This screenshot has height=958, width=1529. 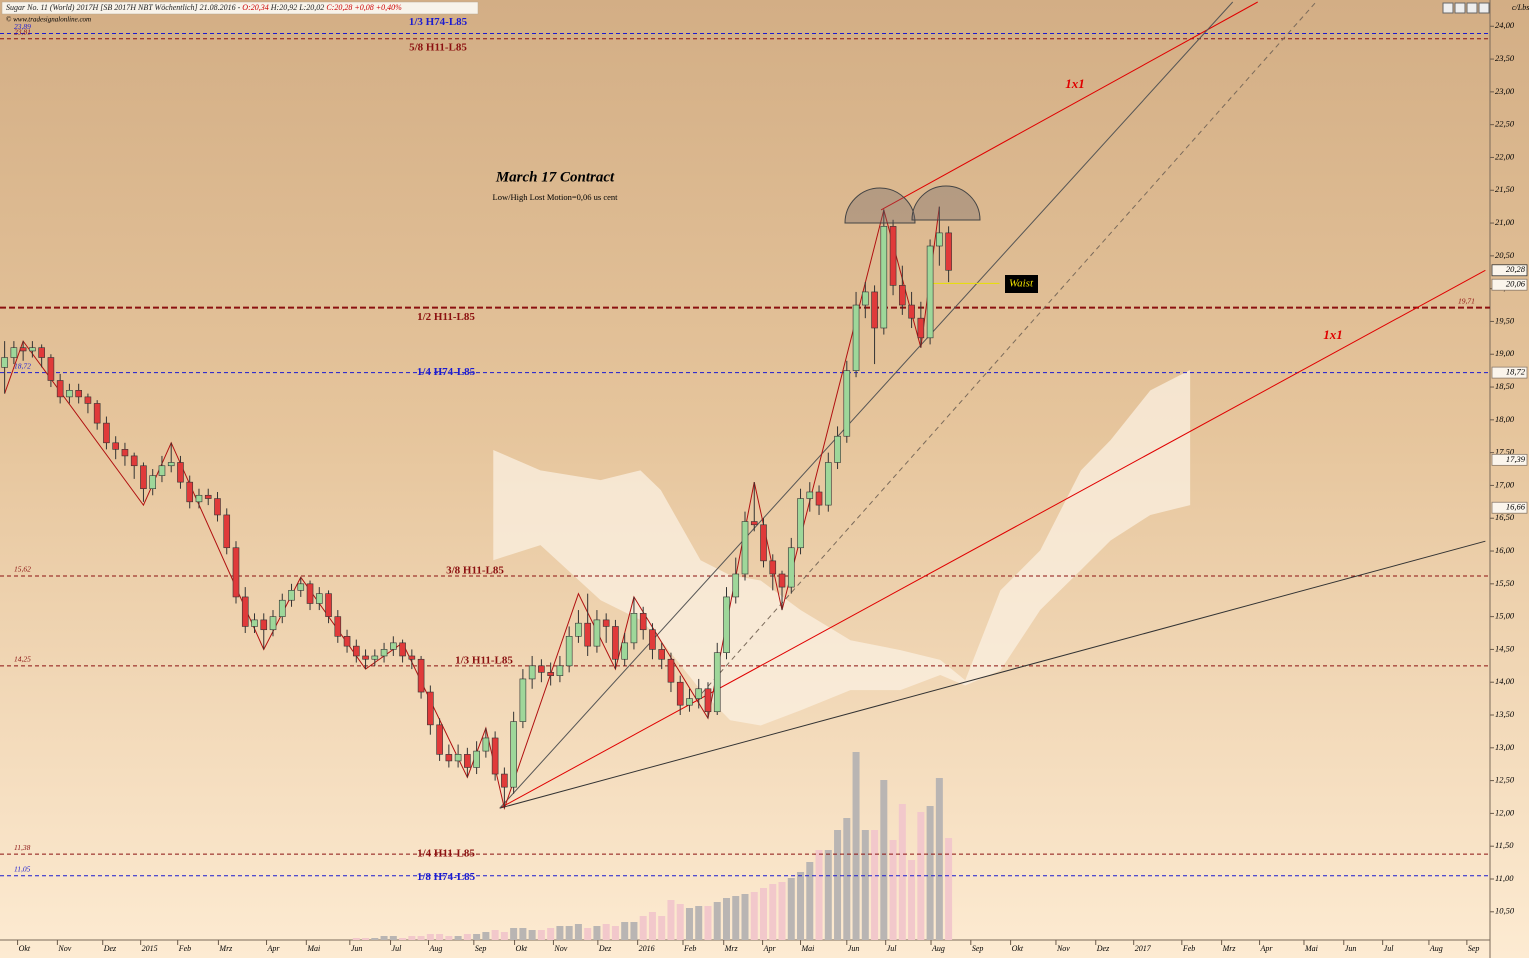 What do you see at coordinates (1505, 320) in the screenshot?
I see `y-tick-label: 19,50` at bounding box center [1505, 320].